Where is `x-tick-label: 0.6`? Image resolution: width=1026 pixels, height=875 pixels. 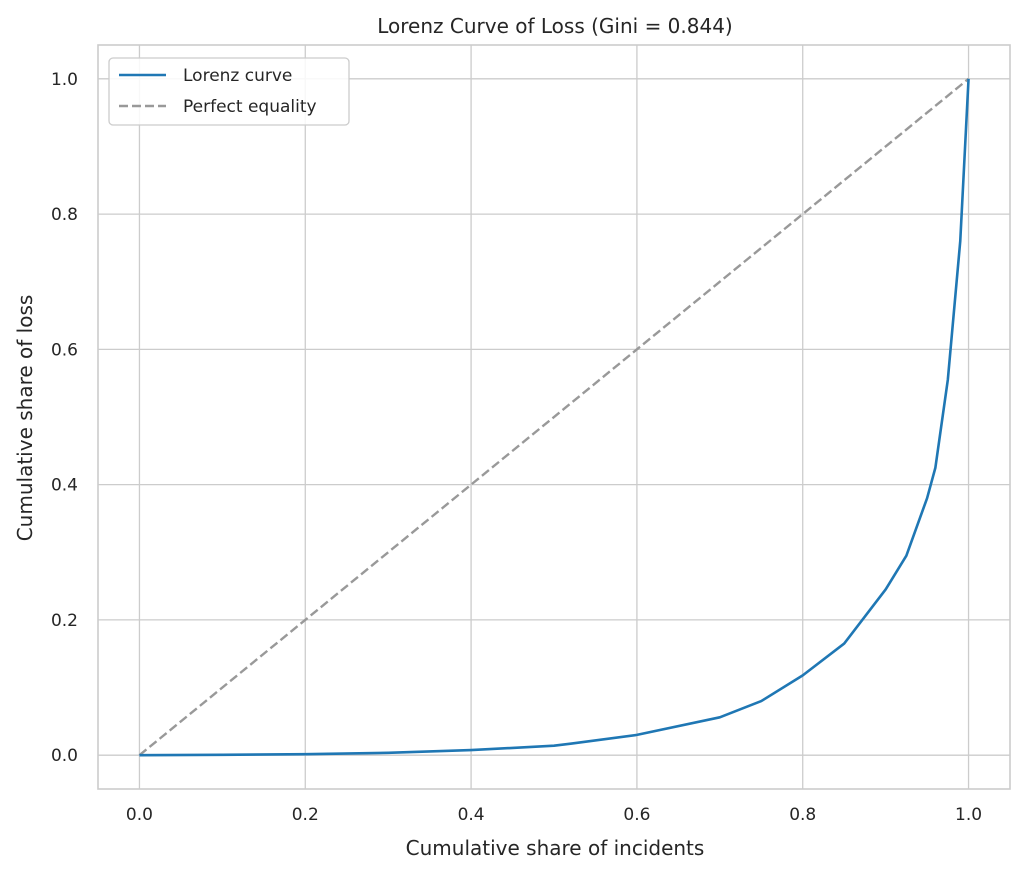 x-tick-label: 0.6 is located at coordinates (636, 815).